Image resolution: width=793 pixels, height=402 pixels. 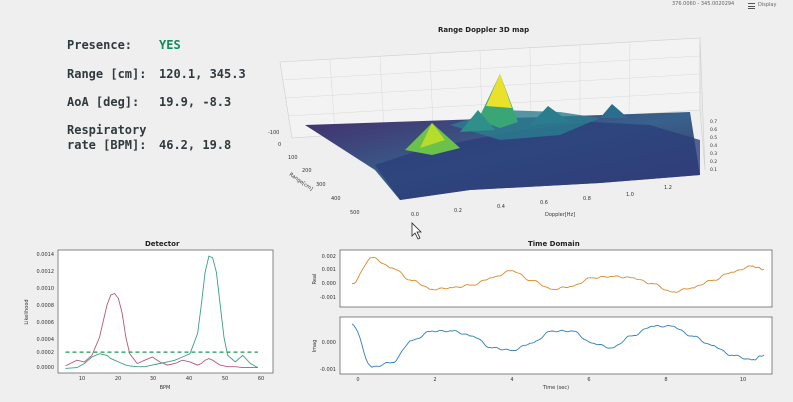 What do you see at coordinates (82, 379) in the screenshot?
I see `detector-x-tick: 10` at bounding box center [82, 379].